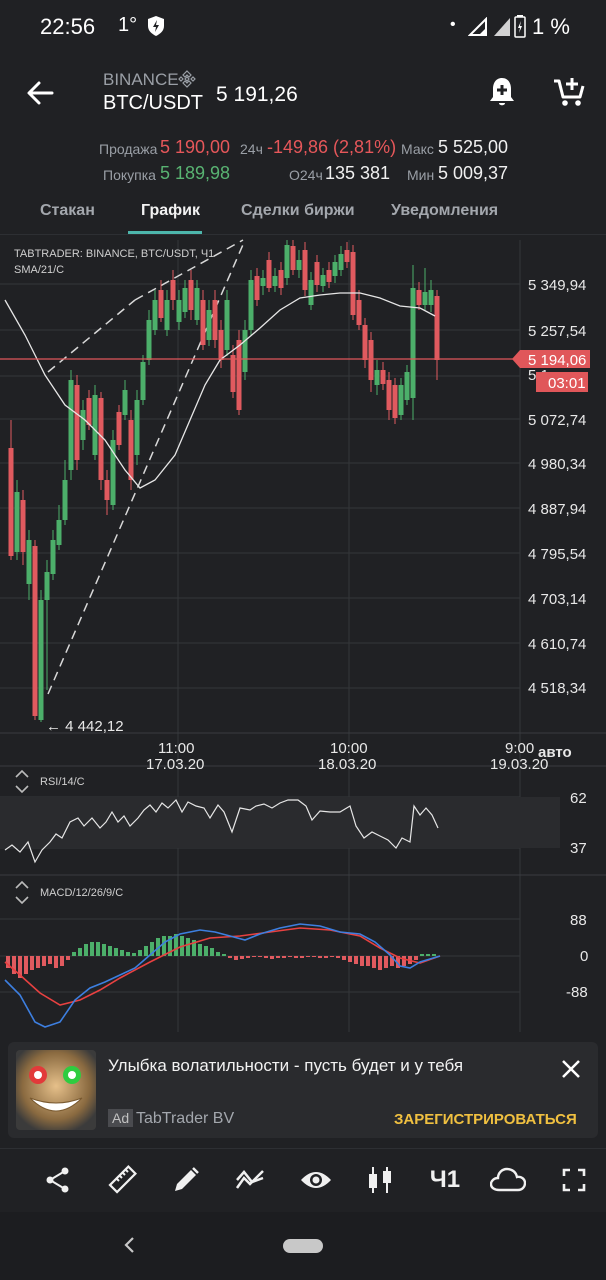 This screenshot has width=606, height=1280. What do you see at coordinates (574, 1180) in the screenshot?
I see `fullscreen-button` at bounding box center [574, 1180].